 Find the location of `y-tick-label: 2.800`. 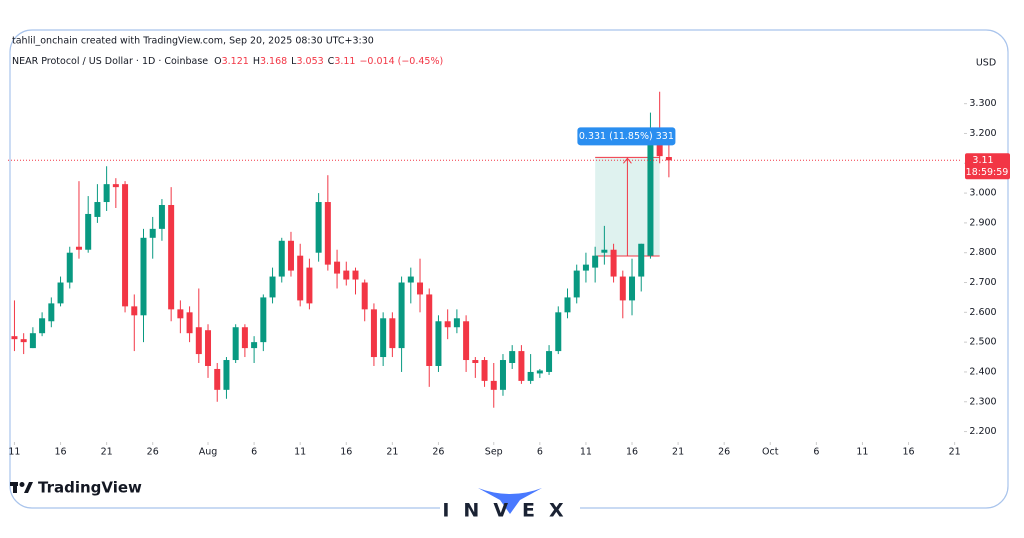

y-tick-label: 2.800 is located at coordinates (982, 252).